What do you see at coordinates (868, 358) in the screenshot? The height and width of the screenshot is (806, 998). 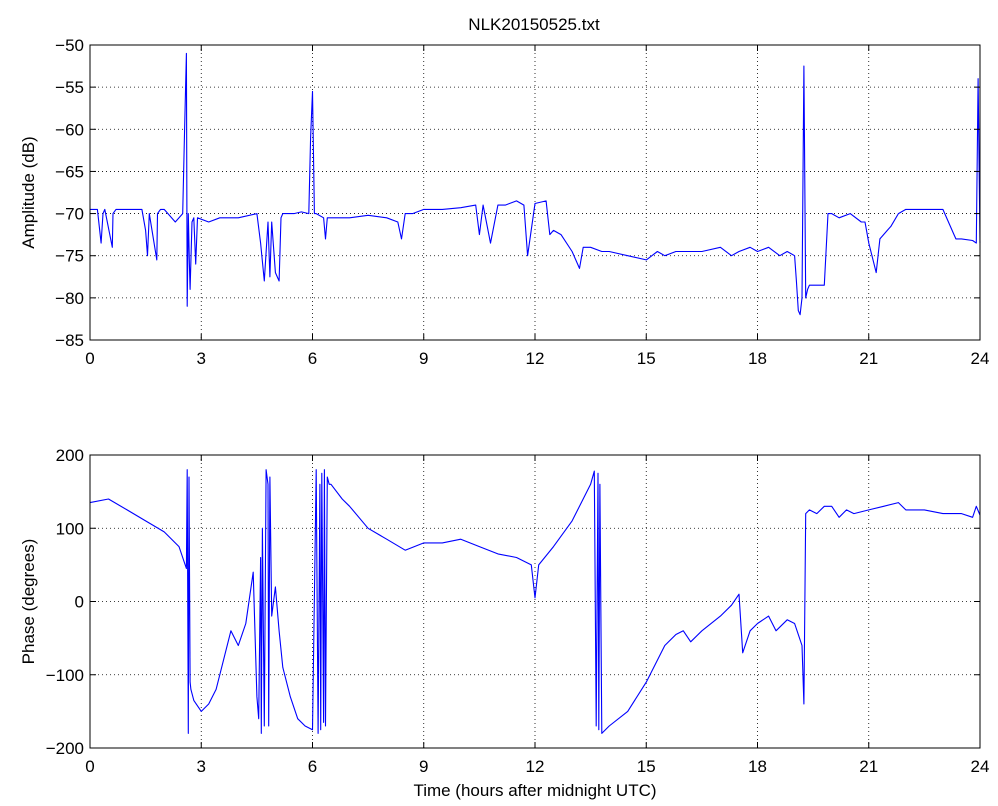 I see `amplitude-xtick-label: 21` at bounding box center [868, 358].